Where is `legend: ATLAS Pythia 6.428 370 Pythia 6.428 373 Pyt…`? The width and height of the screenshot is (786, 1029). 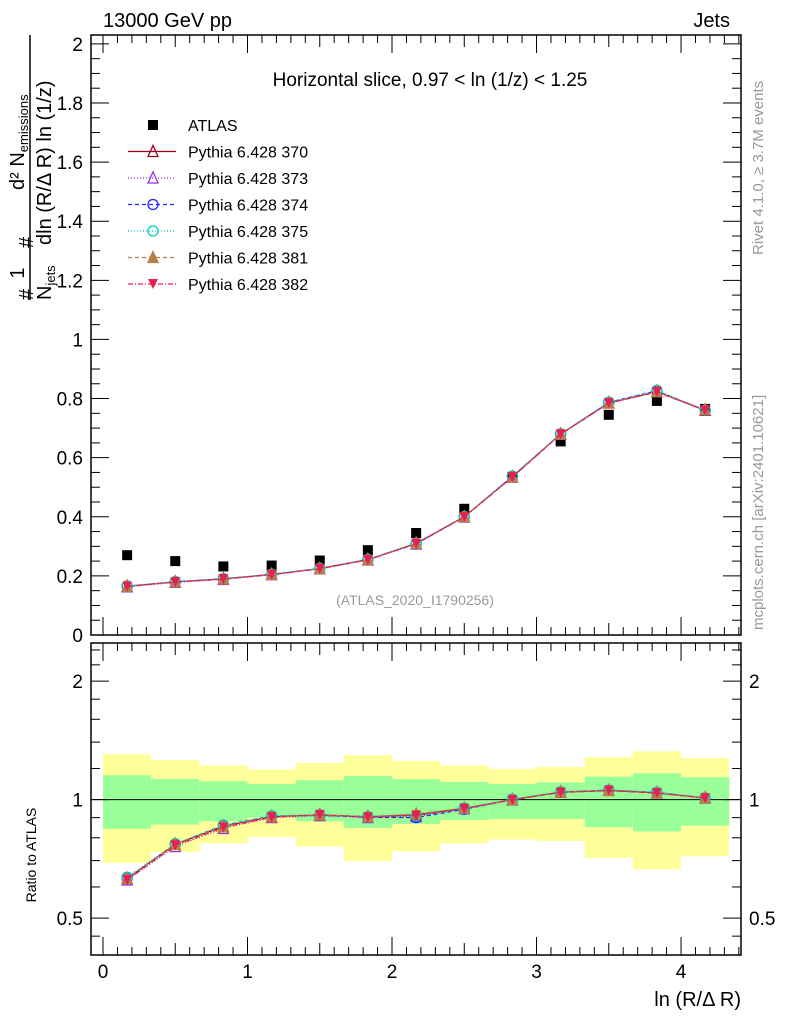 legend: ATLAS Pythia 6.428 370 Pythia 6.428 373 Pyt… is located at coordinates (218, 206).